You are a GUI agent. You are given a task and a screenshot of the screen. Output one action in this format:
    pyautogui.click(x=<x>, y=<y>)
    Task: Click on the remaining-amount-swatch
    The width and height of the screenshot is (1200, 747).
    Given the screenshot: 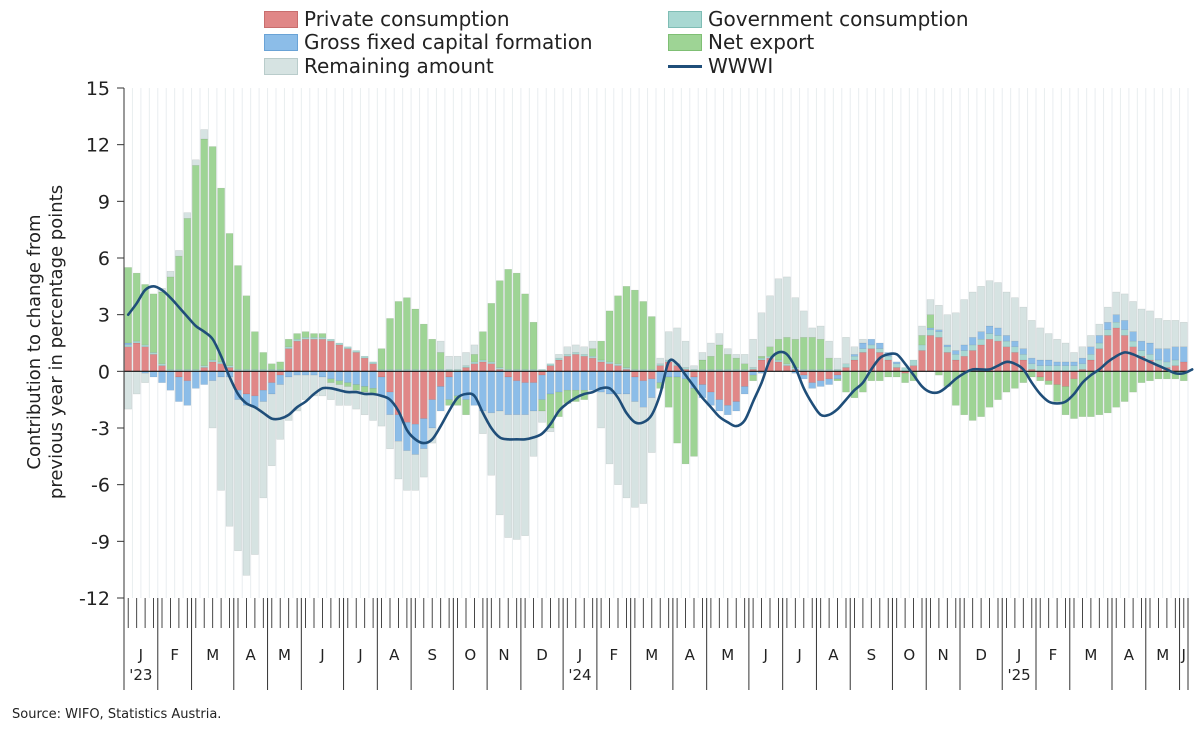 What is the action you would take?
    pyautogui.click(x=281, y=66)
    